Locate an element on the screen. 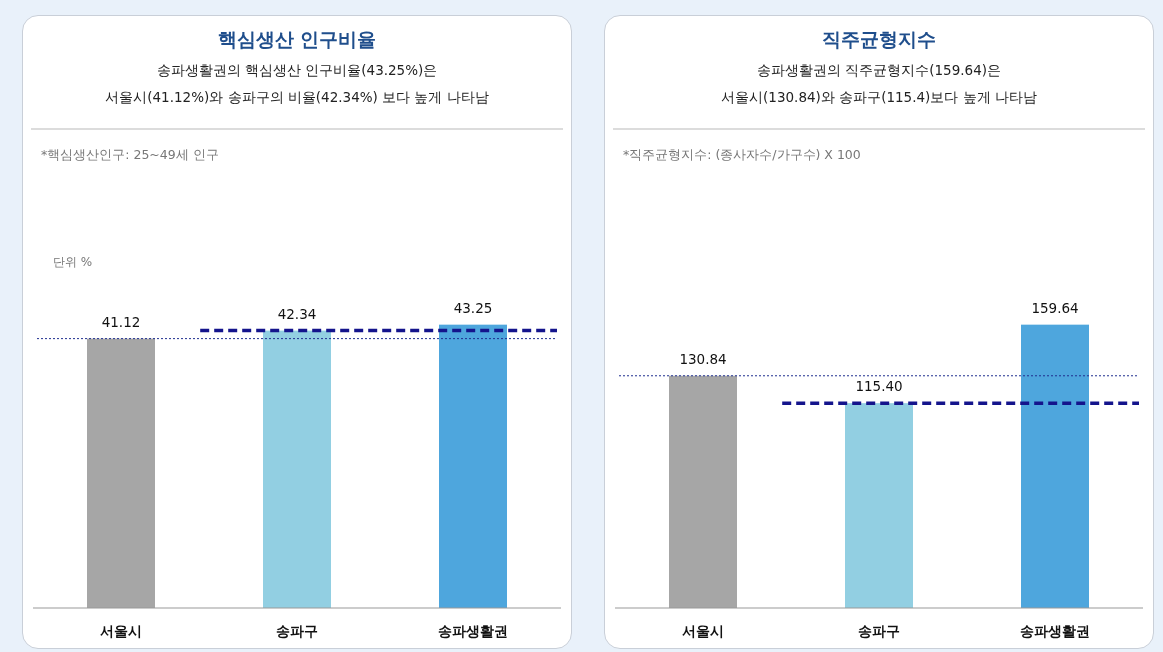 The height and width of the screenshot is (652, 1163). chart-subtitle: 송파생활권의 직주균형지수(159.64)은 서울시(130.84)와 송파구(115.4)보다 높게 나타남 is located at coordinates (879, 83).